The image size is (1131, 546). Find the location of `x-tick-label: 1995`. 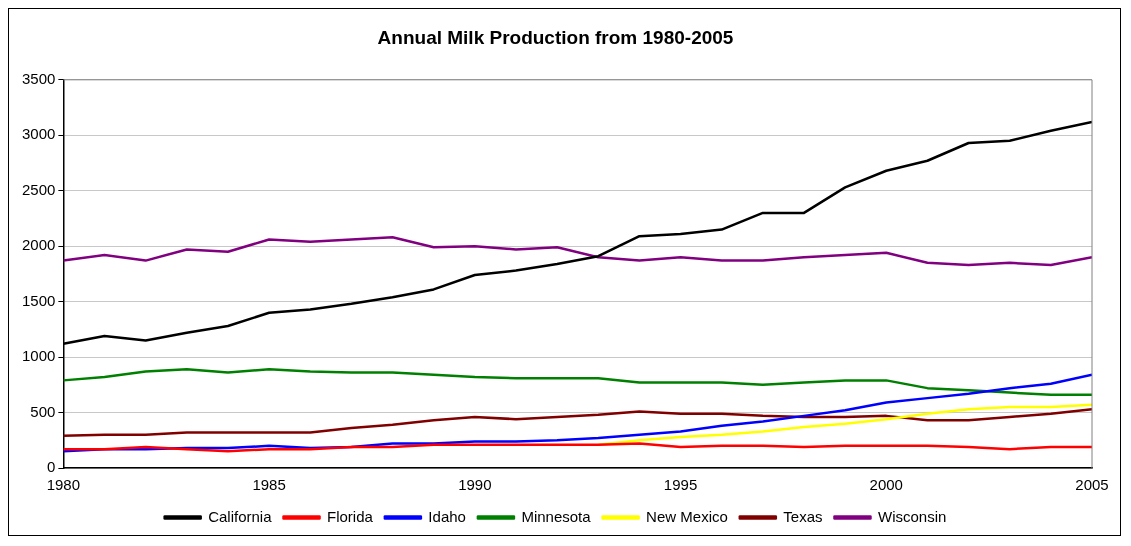

x-tick-label: 1995 is located at coordinates (680, 485).